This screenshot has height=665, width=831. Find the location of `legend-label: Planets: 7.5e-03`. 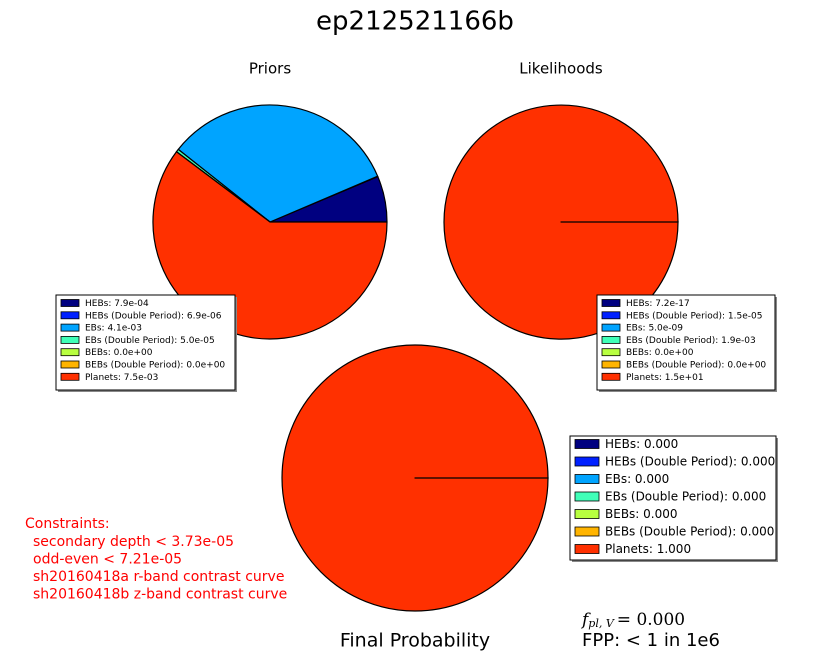

legend-label: Planets: 7.5e-03 is located at coordinates (121, 378).